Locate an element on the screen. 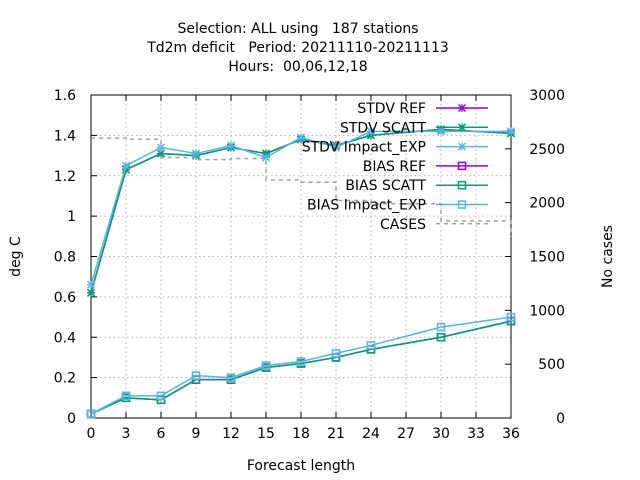  legend-item: BIAS REF is located at coordinates (425, 167).